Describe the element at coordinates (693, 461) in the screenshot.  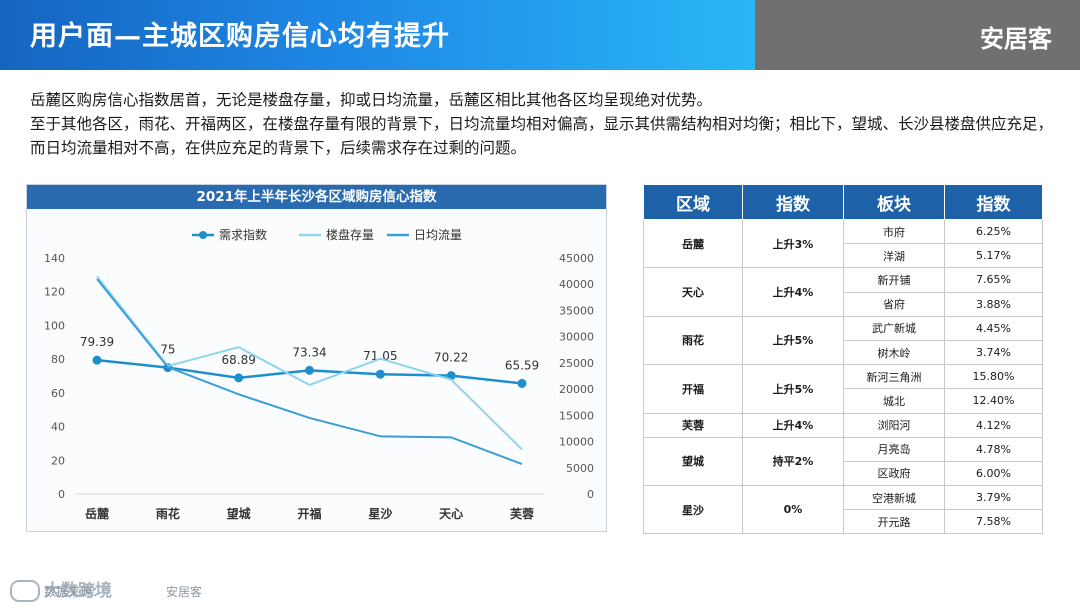
I see `region-cell: 望城` at that location.